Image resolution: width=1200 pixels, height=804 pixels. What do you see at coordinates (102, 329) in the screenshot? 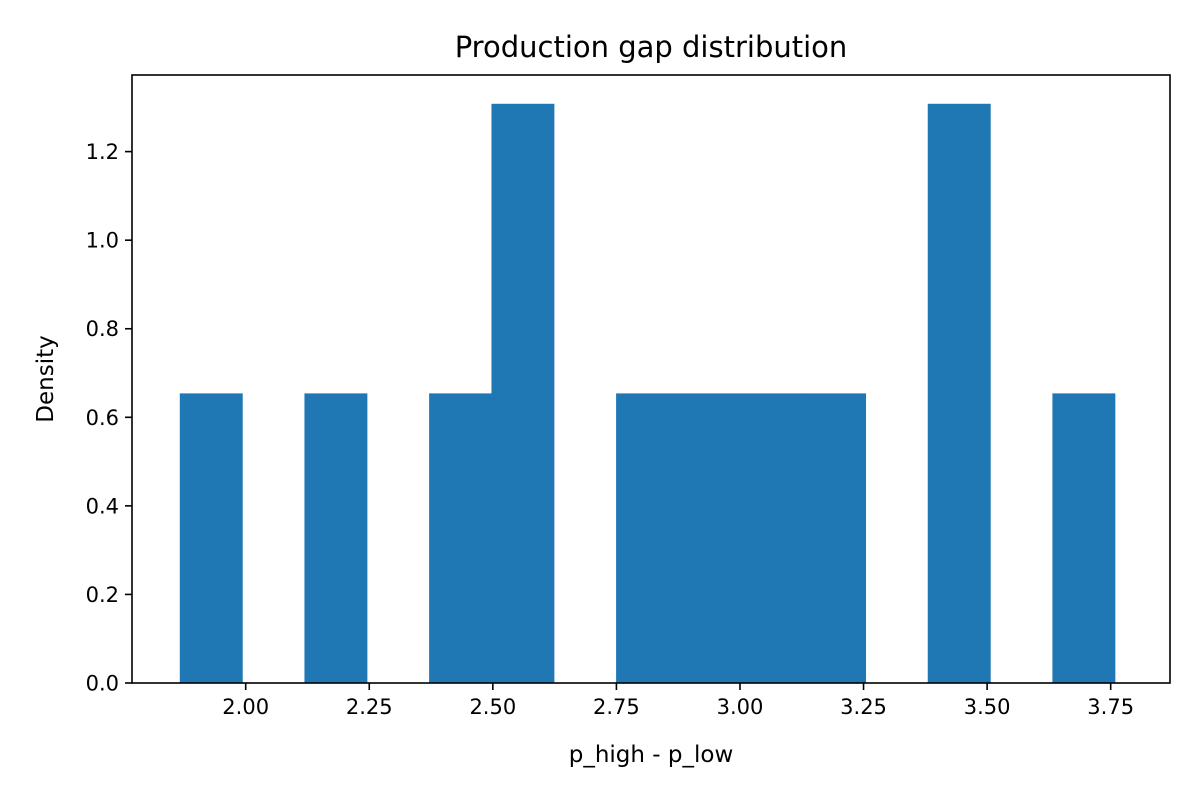
I see `y-tick-label: 0.8` at bounding box center [102, 329].